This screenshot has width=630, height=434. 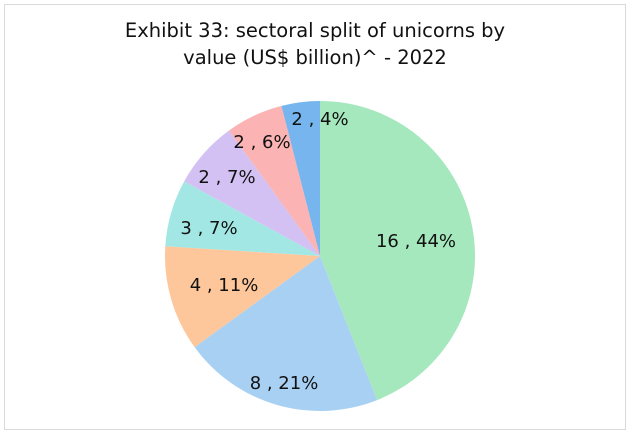 I want to click on chart-title-line-2: value (US$ billion)^ - 2022, so click(x=315, y=57).